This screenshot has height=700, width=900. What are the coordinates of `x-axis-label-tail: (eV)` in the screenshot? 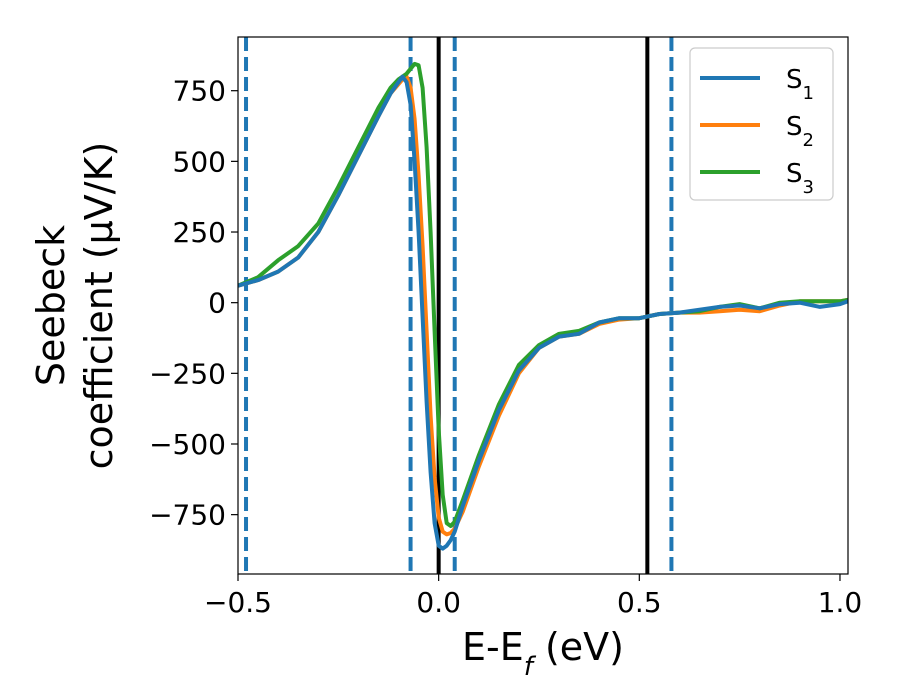 It's located at (578, 647).